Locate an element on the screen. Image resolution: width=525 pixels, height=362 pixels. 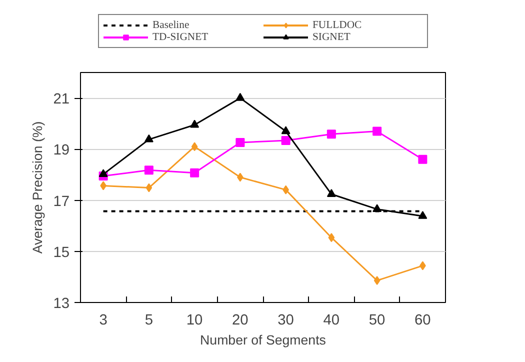
legend-label: FULLDOC is located at coordinates (337, 25).